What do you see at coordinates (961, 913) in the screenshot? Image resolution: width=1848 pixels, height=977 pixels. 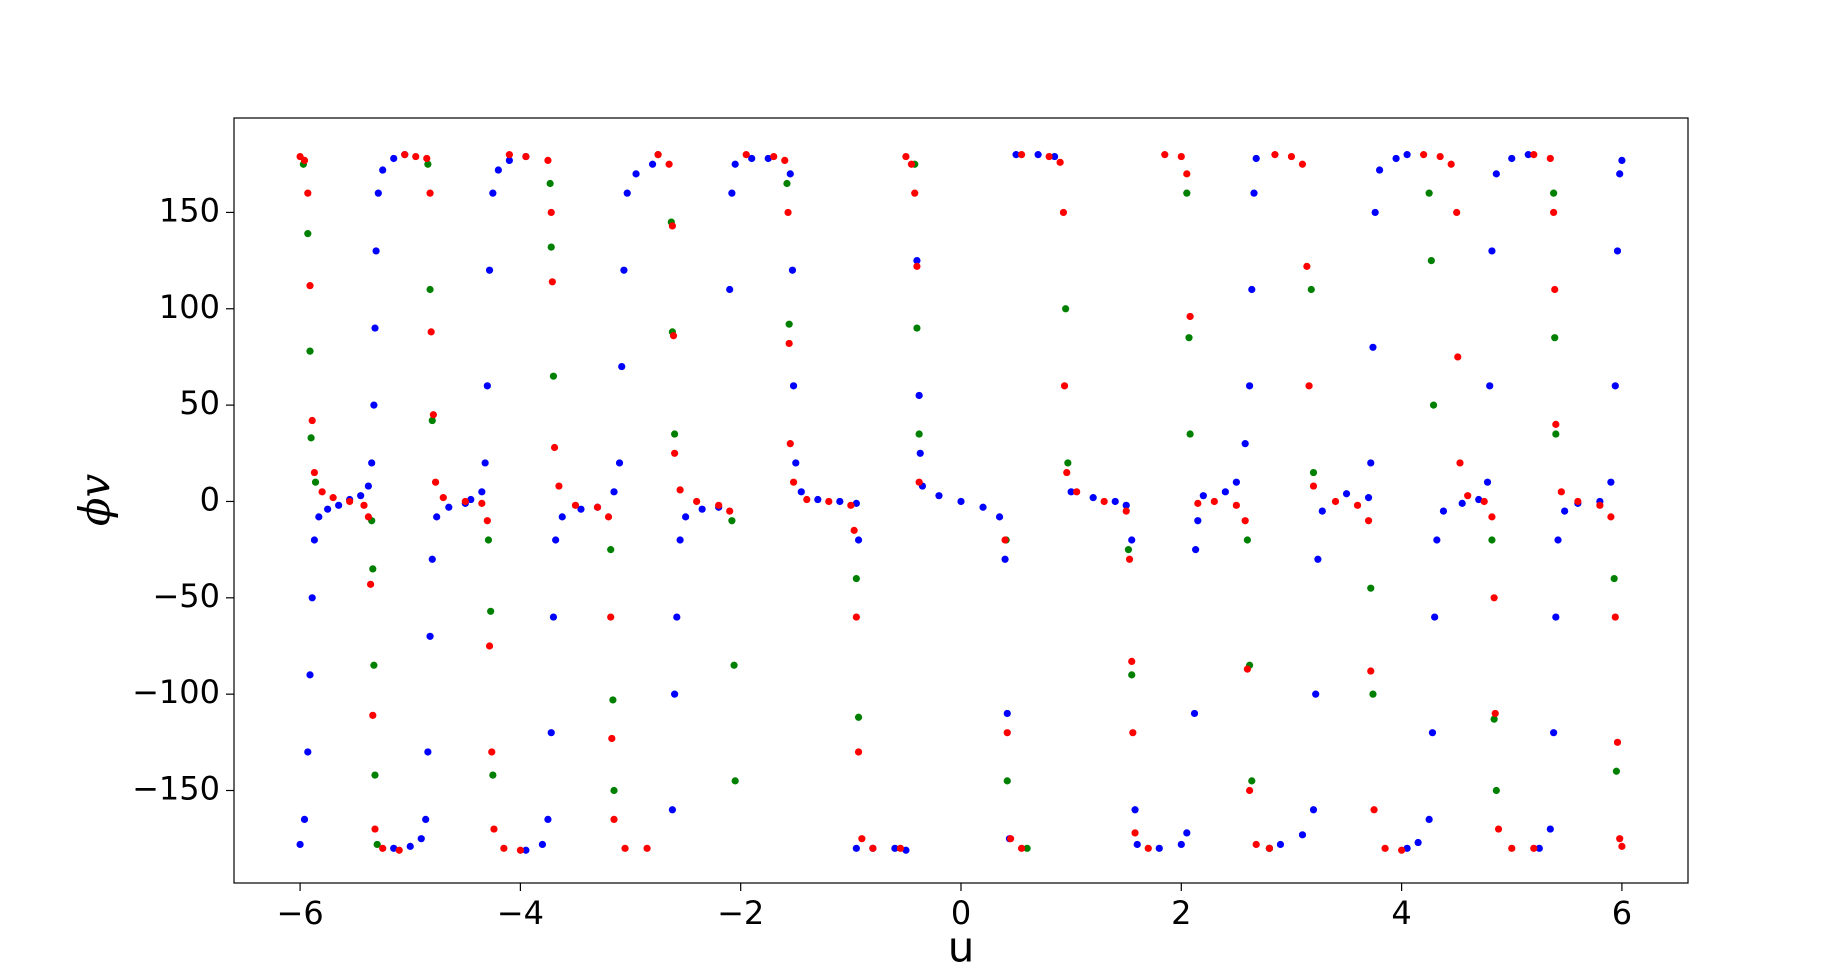 I see `x-tick-label: 0` at bounding box center [961, 913].